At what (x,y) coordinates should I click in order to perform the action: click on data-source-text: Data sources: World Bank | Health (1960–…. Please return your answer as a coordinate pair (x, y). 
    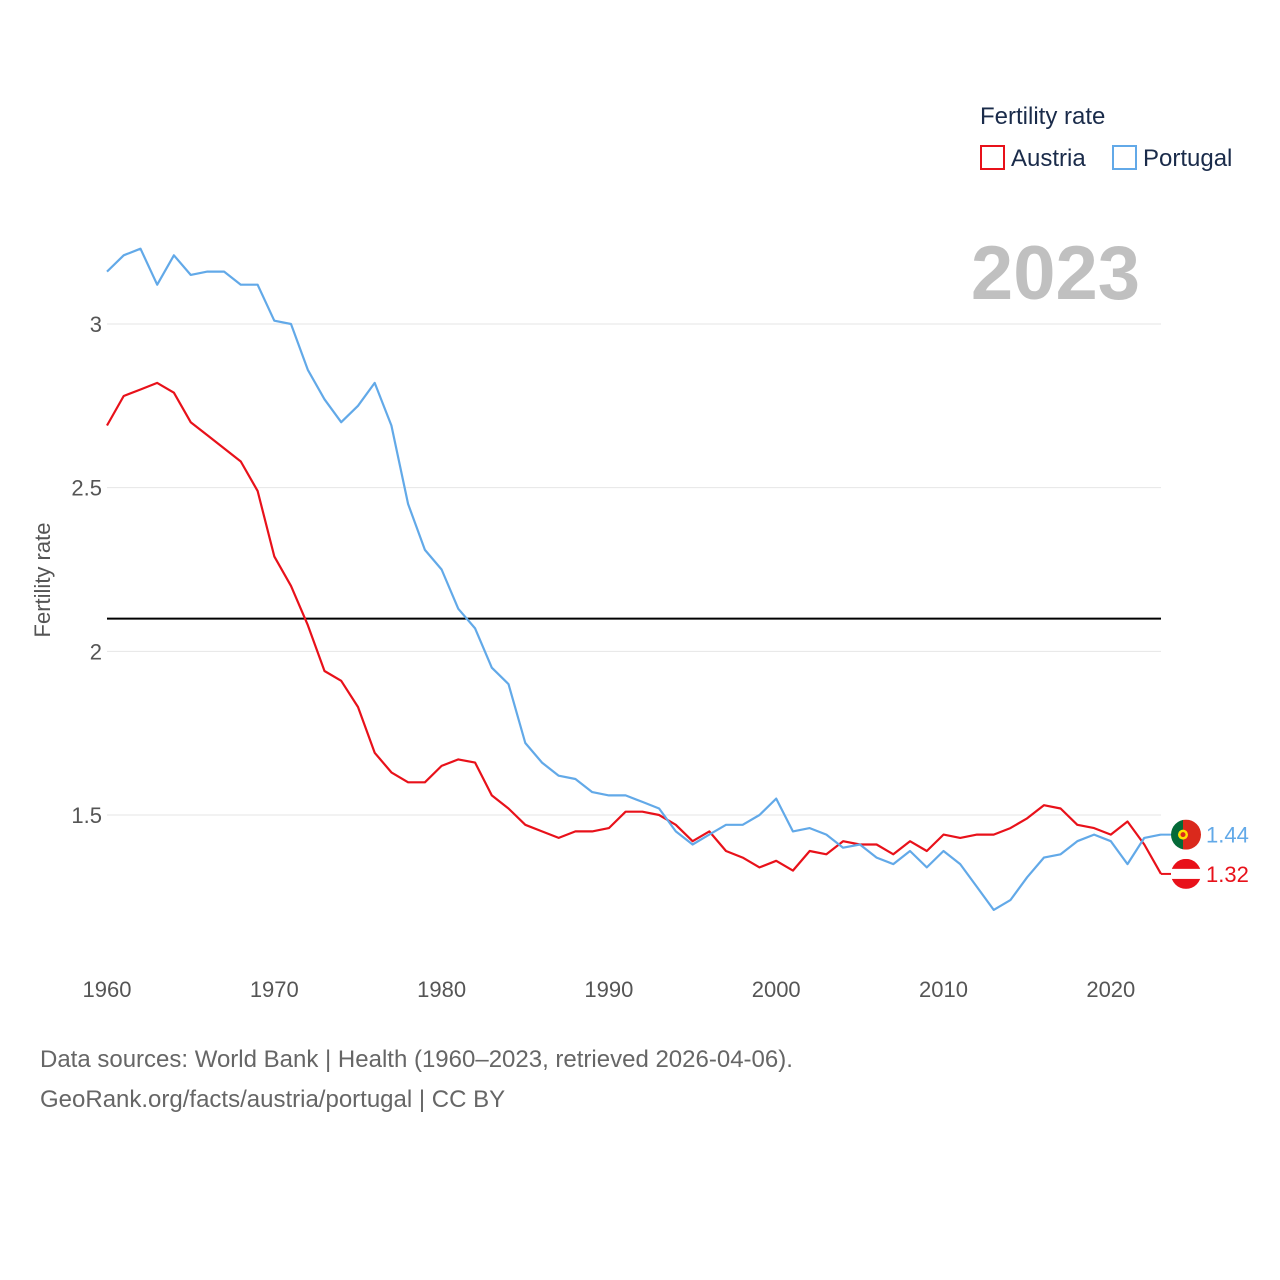
    Looking at the image, I should click on (416, 1059).